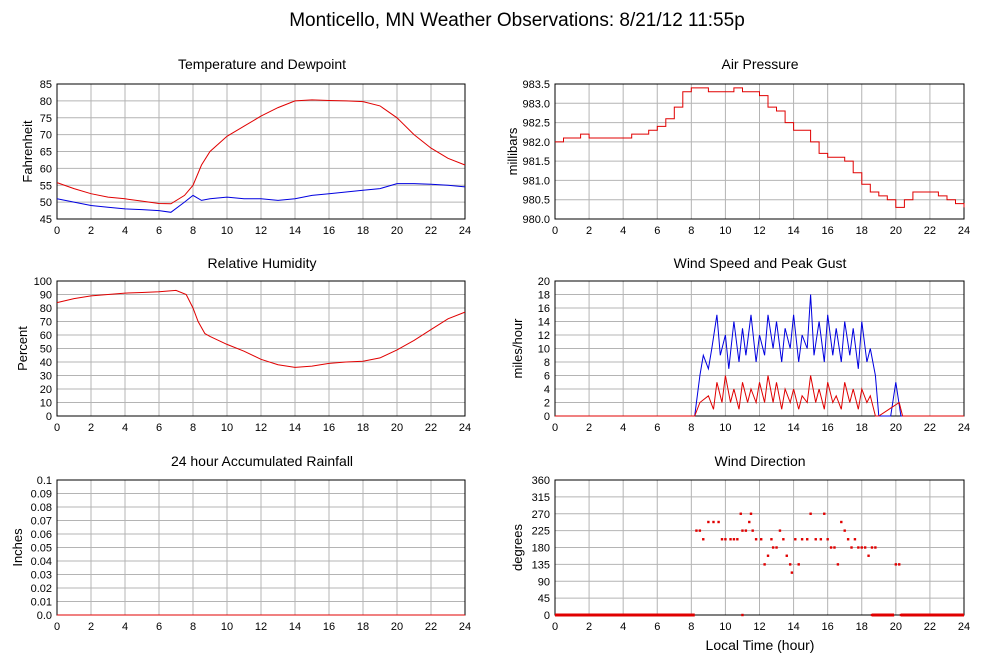  I want to click on pressure-title: Air Pressure, so click(759, 64).